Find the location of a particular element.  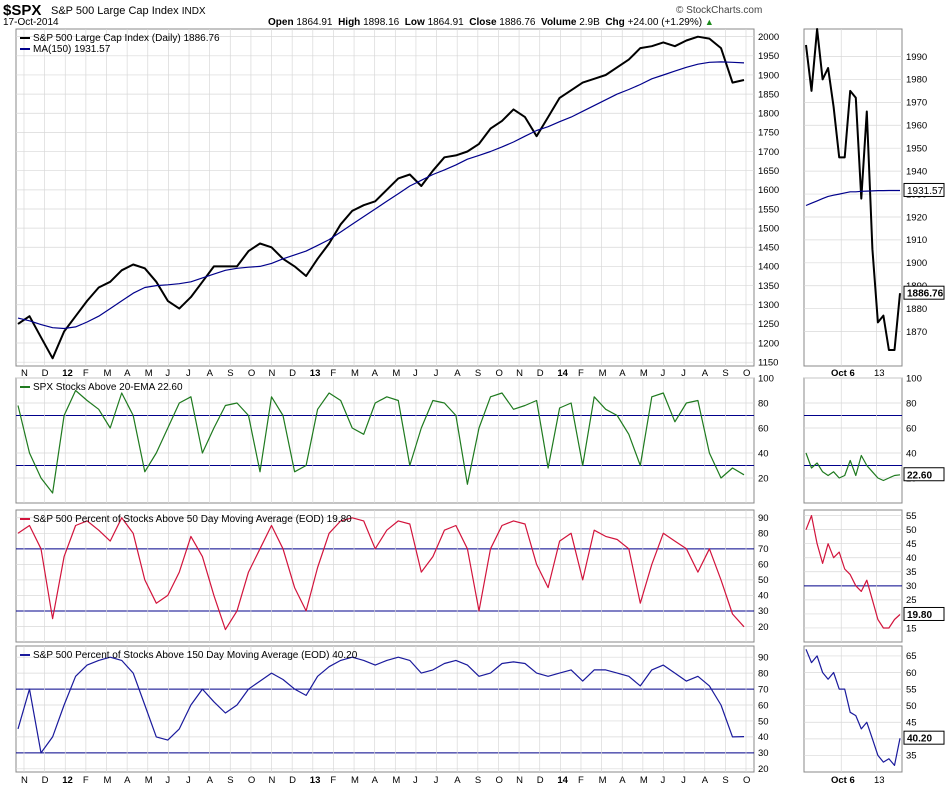

y-tick-label: 1700 is located at coordinates (768, 152).